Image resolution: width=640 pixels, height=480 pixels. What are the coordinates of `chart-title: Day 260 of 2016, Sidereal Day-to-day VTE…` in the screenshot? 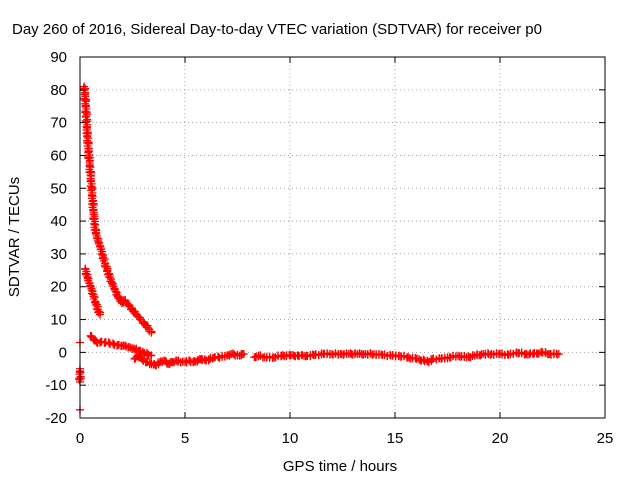 It's located at (277, 29).